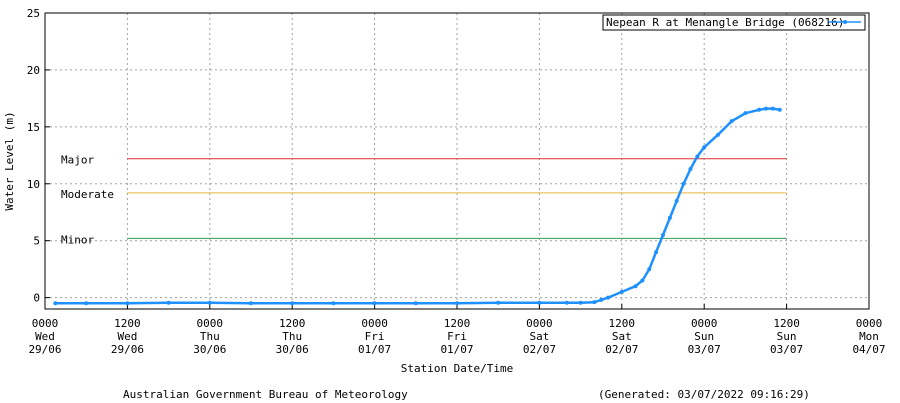  Describe the element at coordinates (33, 127) in the screenshot. I see `y-tick-label: 15` at that location.